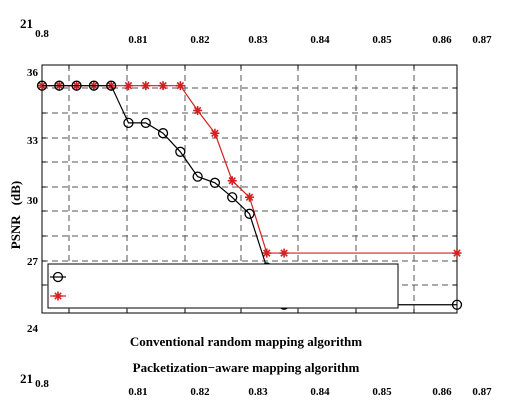 This screenshot has height=400, width=507. Describe the element at coordinates (42, 34) in the screenshot. I see `x-tick-label-top-0: 0.8` at that location.